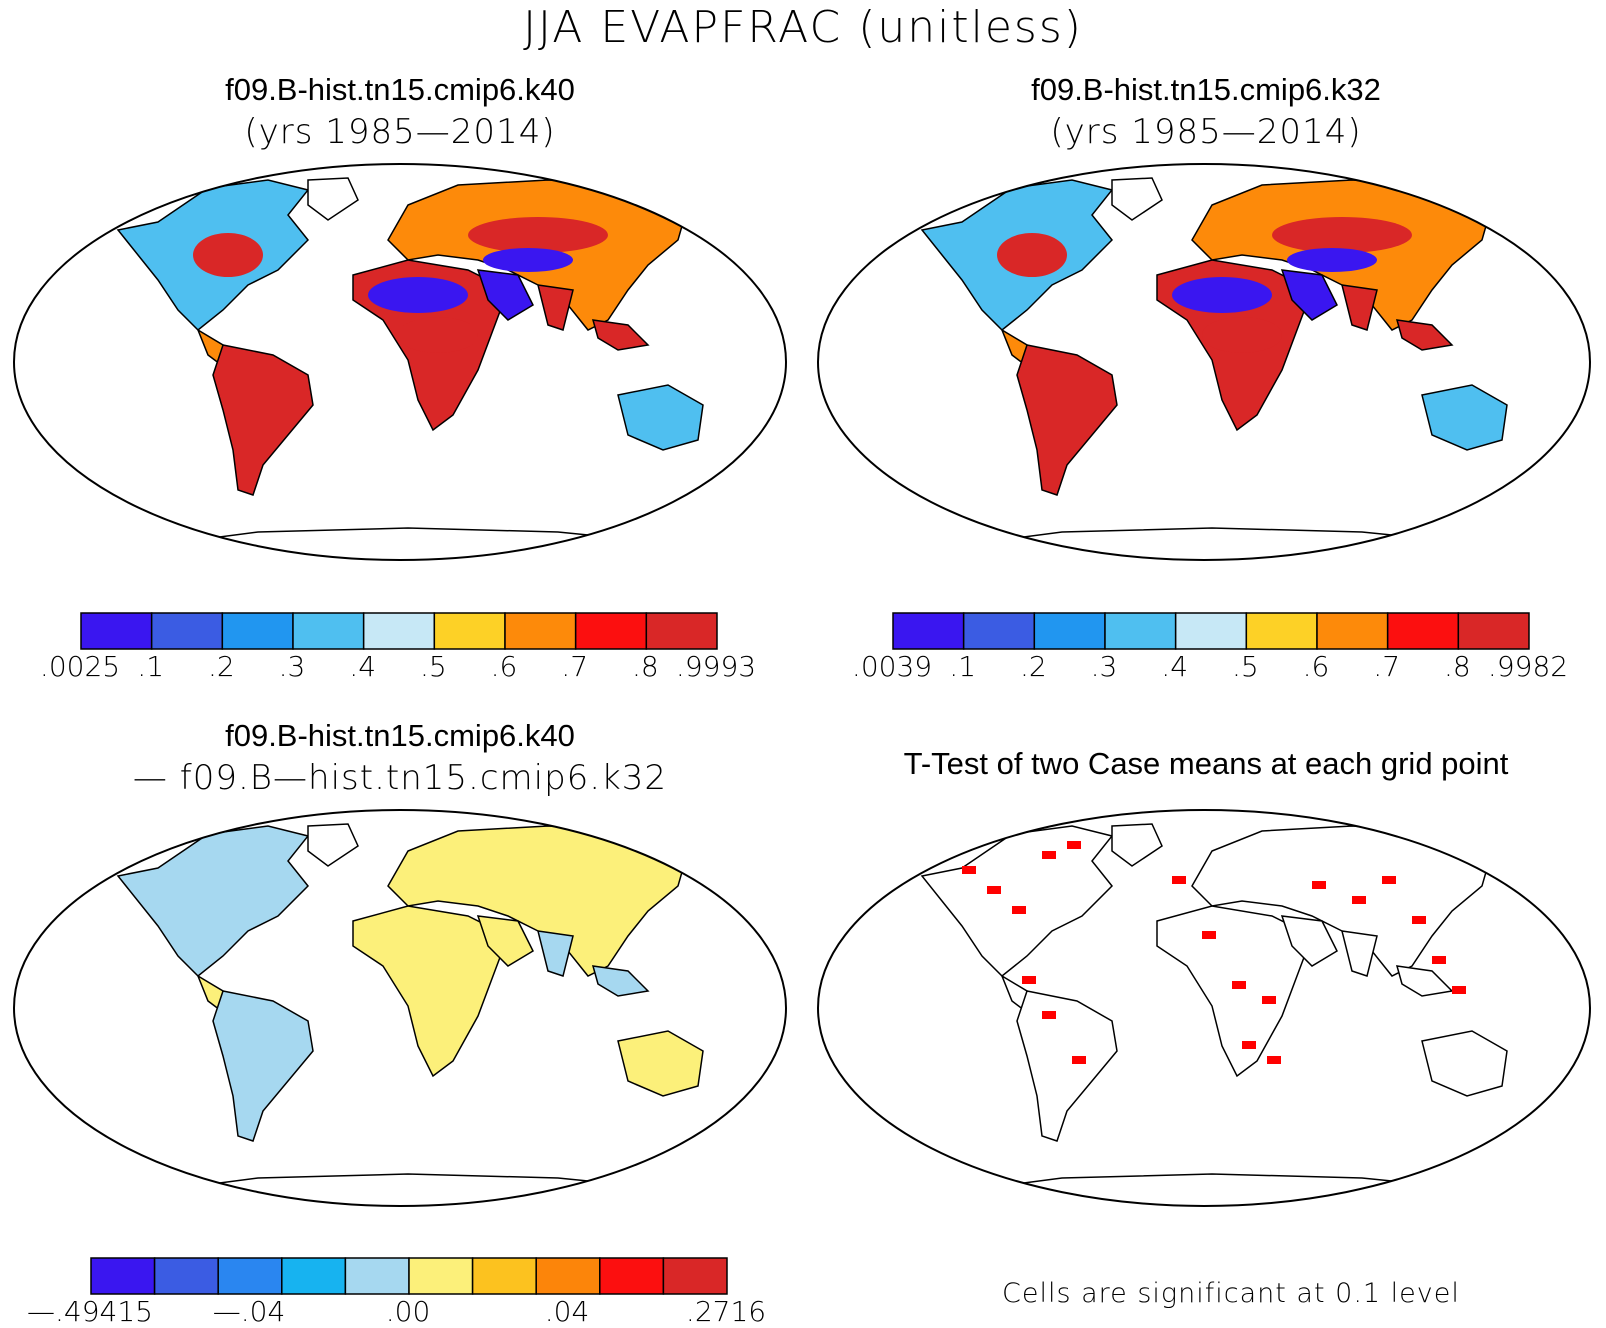 The image size is (1606, 1328). I want to click on sahel-band, so click(1242, 335).